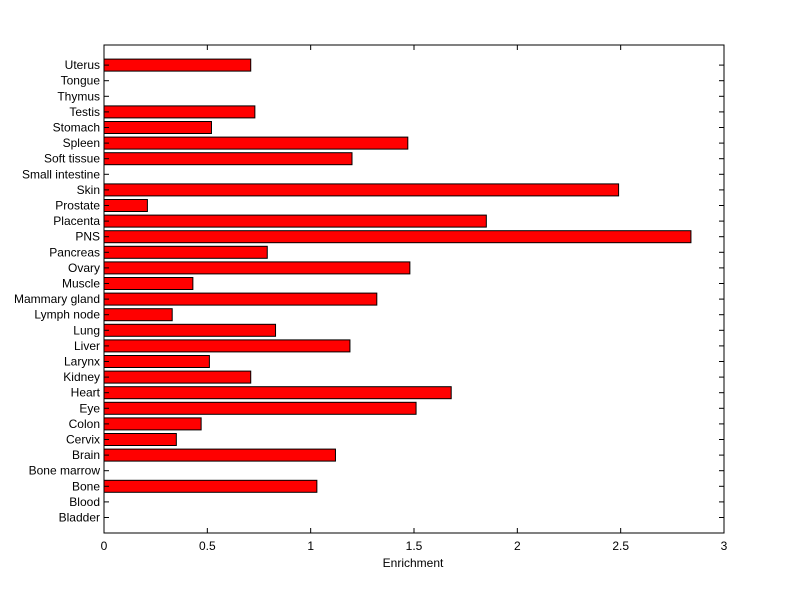 The image size is (800, 599). I want to click on y-tick-label-skin: Skin, so click(88, 190).